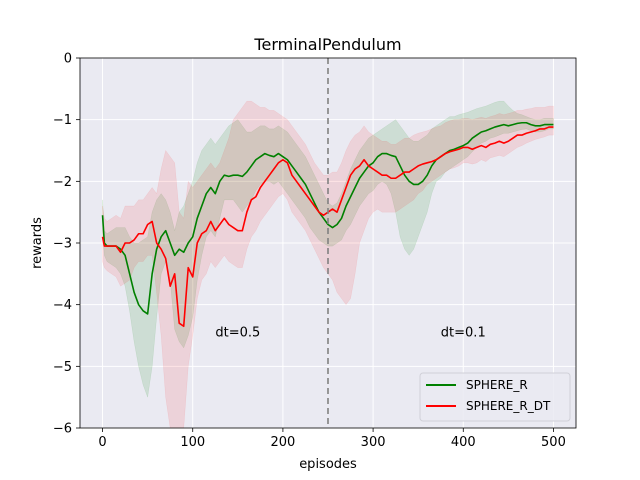 This screenshot has width=640, height=480. I want to click on y-tick-label: 0, so click(68, 59).